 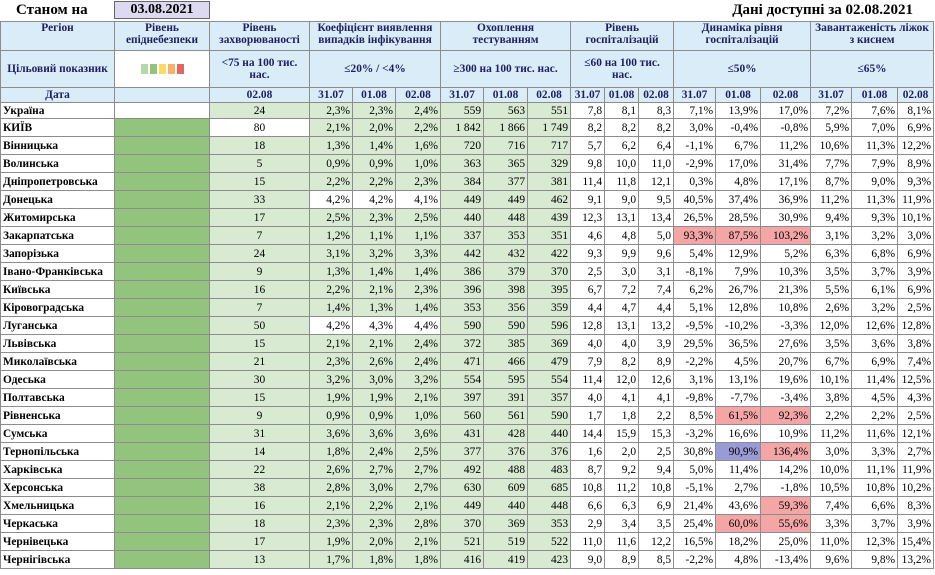 I want to click on region-name: Херсонська, so click(x=57, y=487).